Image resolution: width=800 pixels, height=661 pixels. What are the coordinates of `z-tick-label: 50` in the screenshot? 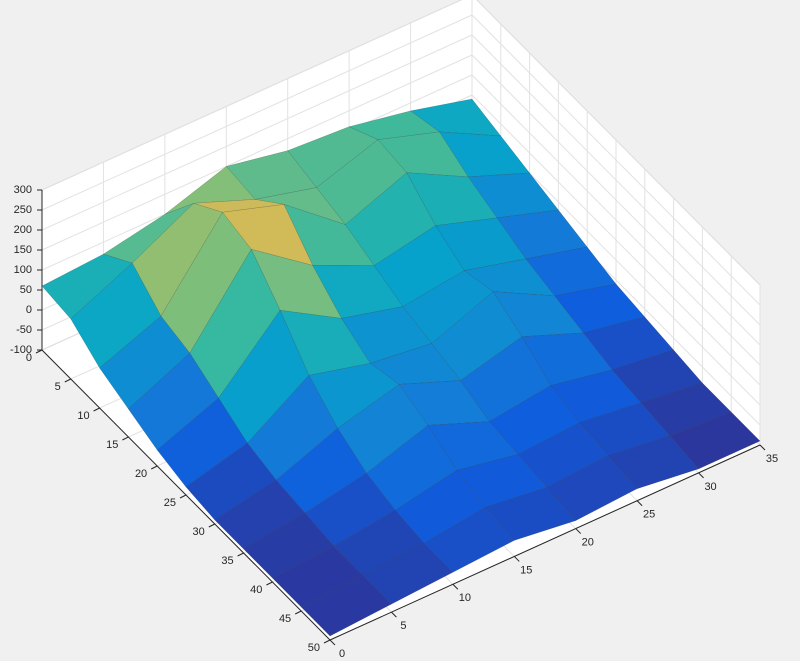 It's located at (26, 290).